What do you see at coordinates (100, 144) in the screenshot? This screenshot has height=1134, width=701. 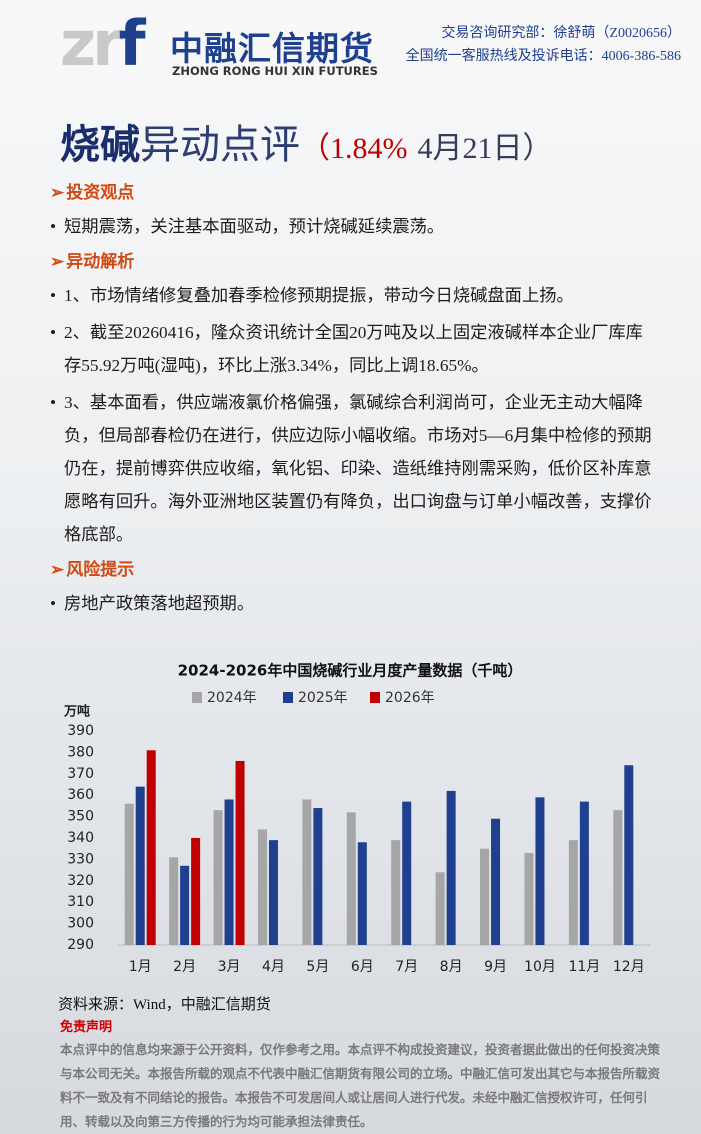 I see `title-product: 烧碱` at bounding box center [100, 144].